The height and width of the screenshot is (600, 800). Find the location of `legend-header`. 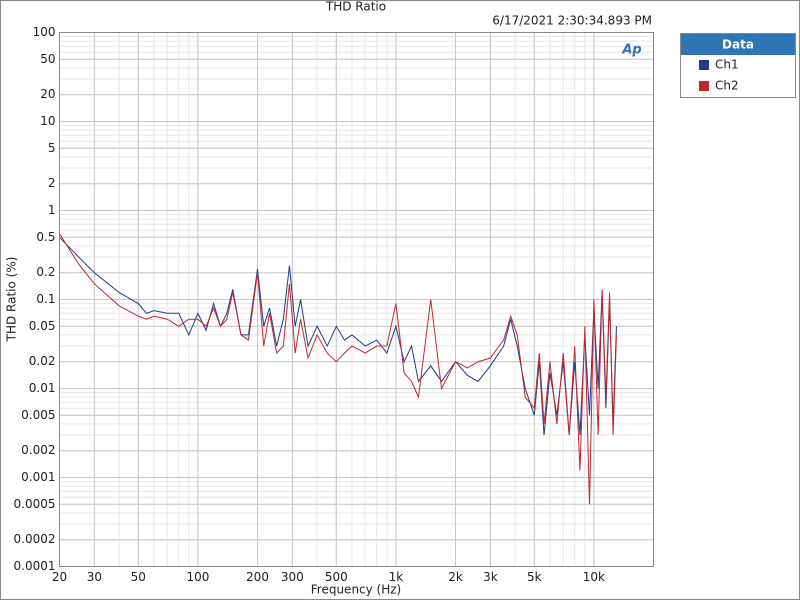

legend-header is located at coordinates (738, 44).